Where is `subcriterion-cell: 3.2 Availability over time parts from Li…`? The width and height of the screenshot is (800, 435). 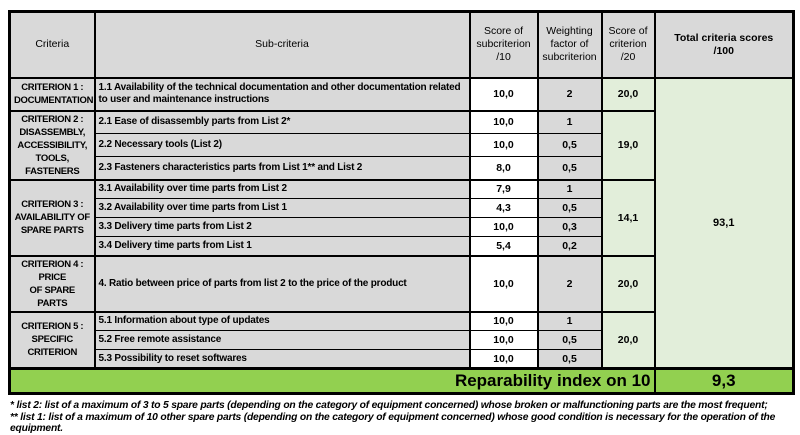 subcriterion-cell: 3.2 Availability over time parts from Li… is located at coordinates (282, 208).